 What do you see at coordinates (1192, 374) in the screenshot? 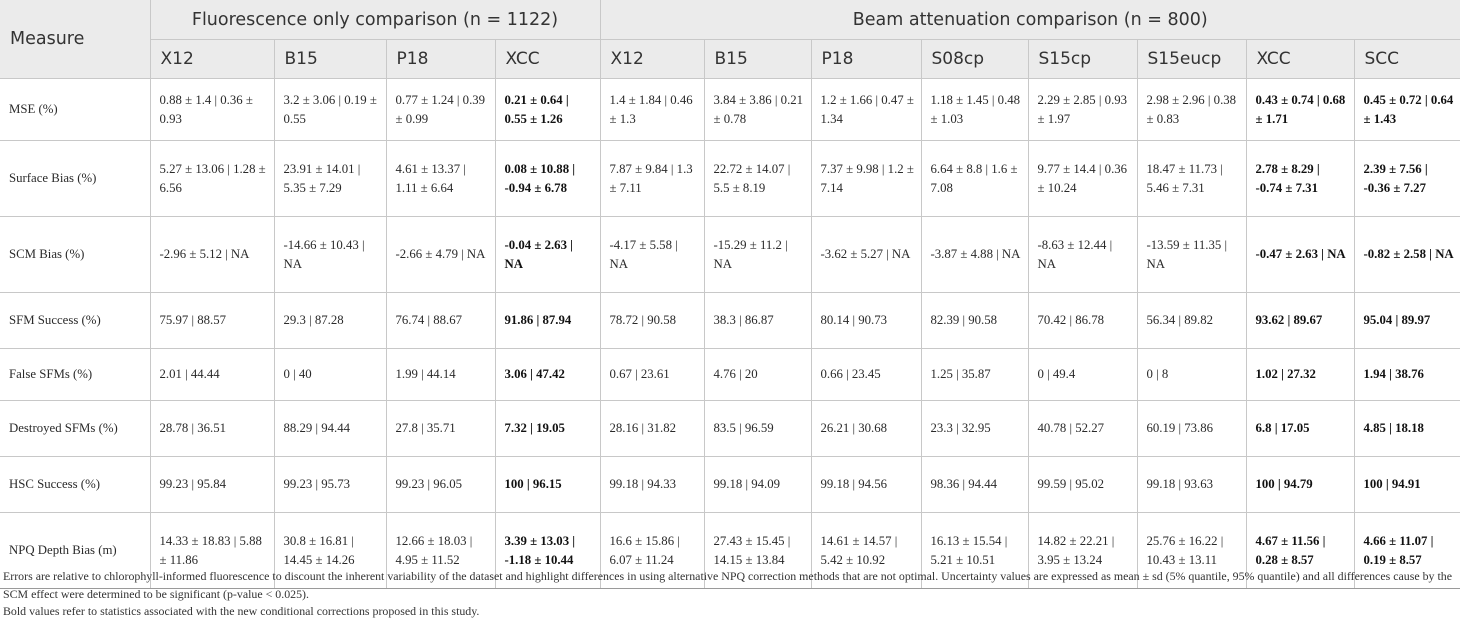
I see `table-cell: 0 | 8` at bounding box center [1192, 374].